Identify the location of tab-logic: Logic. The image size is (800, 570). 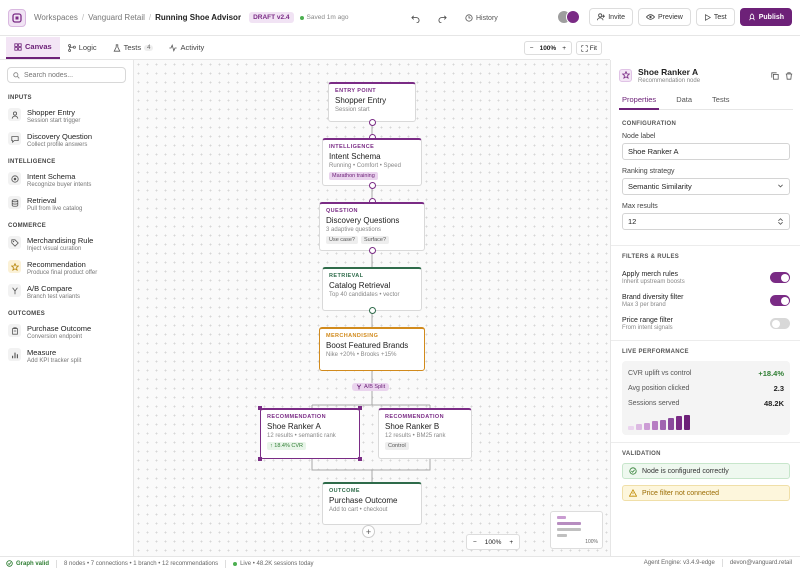
(82, 48).